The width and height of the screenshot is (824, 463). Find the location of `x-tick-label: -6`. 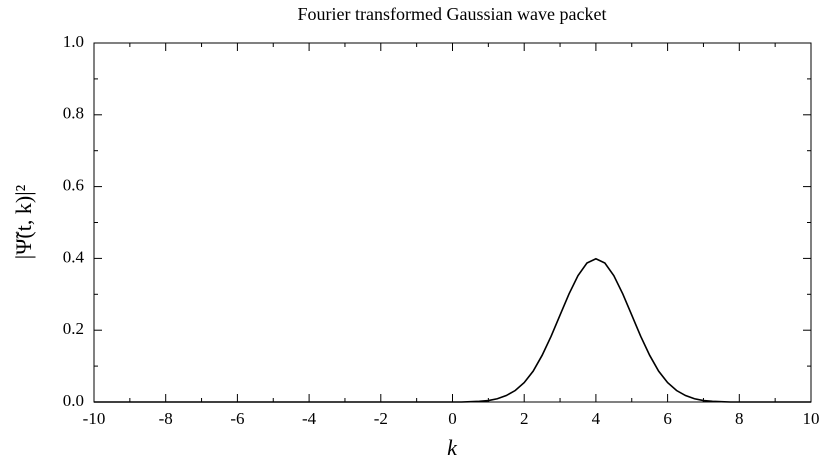

x-tick-label: -6 is located at coordinates (237, 418).